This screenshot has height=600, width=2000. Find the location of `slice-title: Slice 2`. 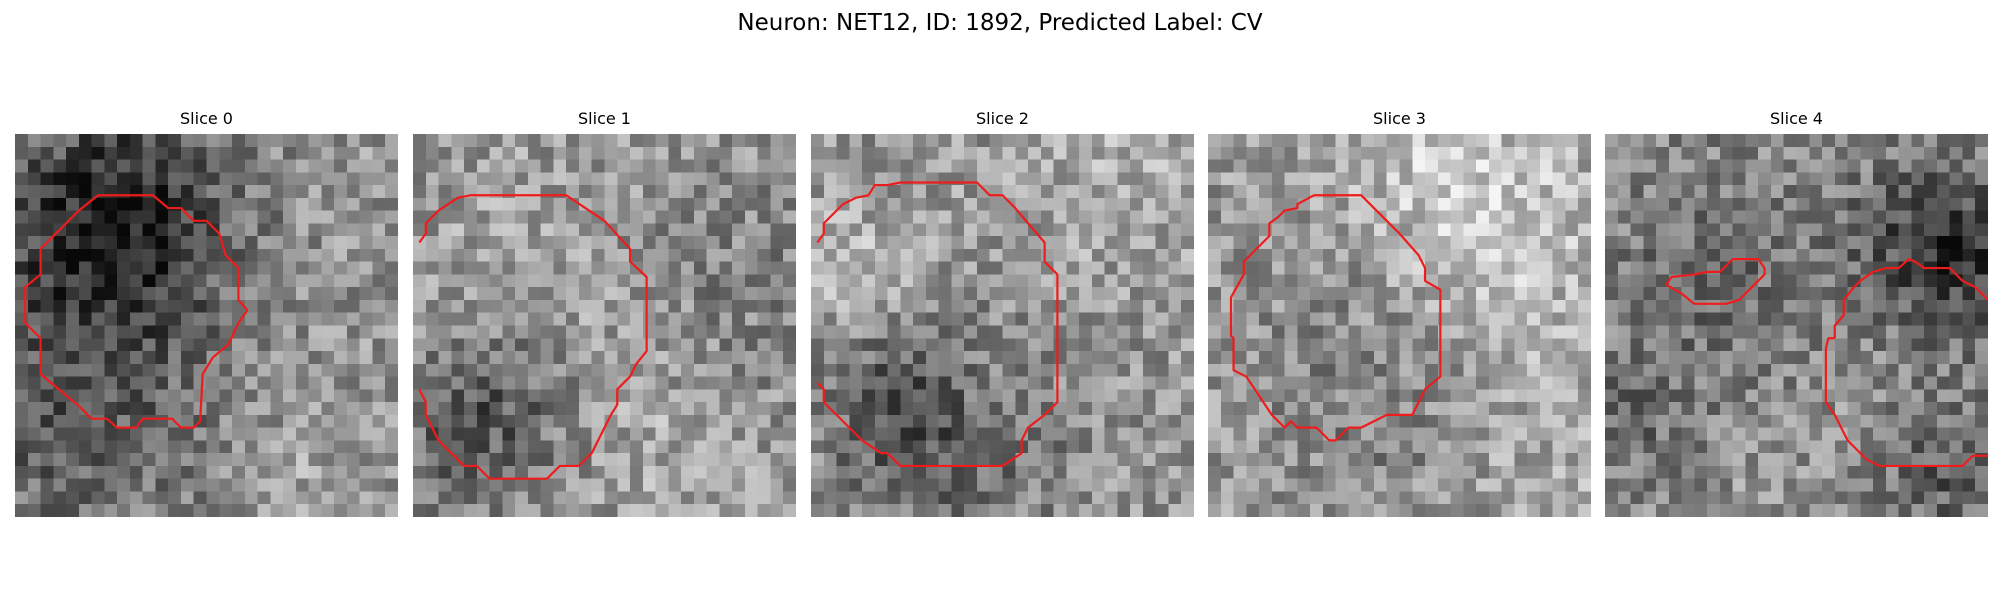

slice-title: Slice 2 is located at coordinates (1002, 118).